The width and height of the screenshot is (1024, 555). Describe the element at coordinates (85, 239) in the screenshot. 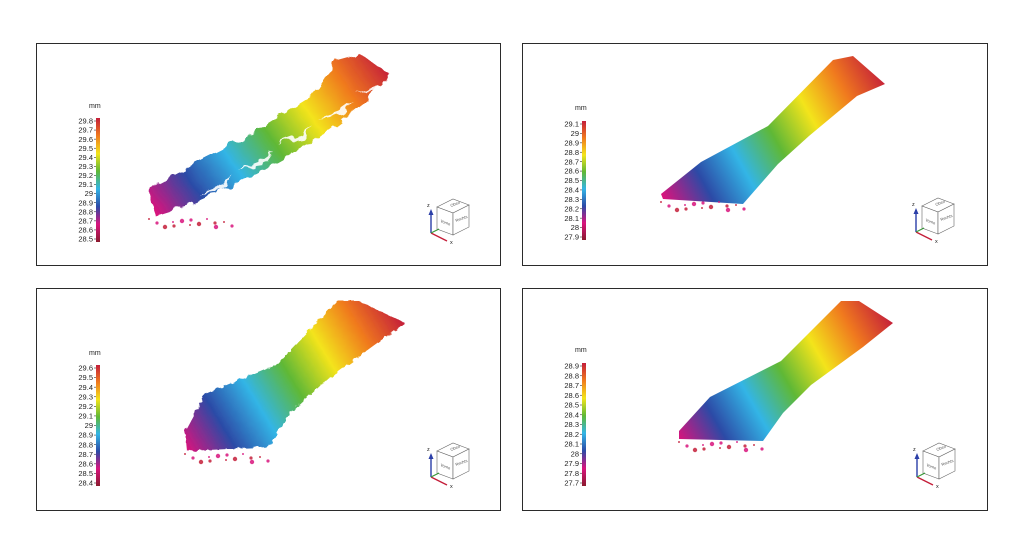

I see `scale-tick-label: 28.5` at that location.